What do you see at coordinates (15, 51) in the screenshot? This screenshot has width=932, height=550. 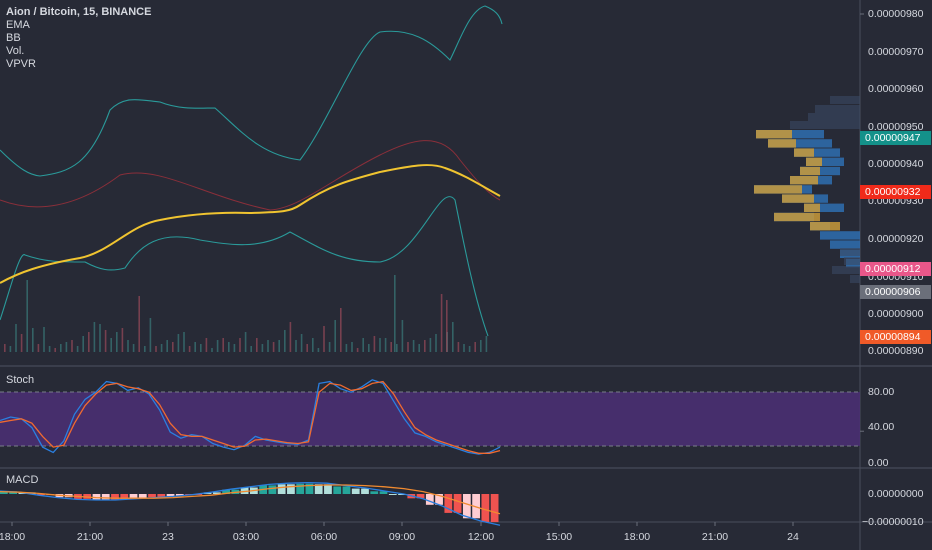 I see `indicator-vol-label: Vol.` at bounding box center [15, 51].